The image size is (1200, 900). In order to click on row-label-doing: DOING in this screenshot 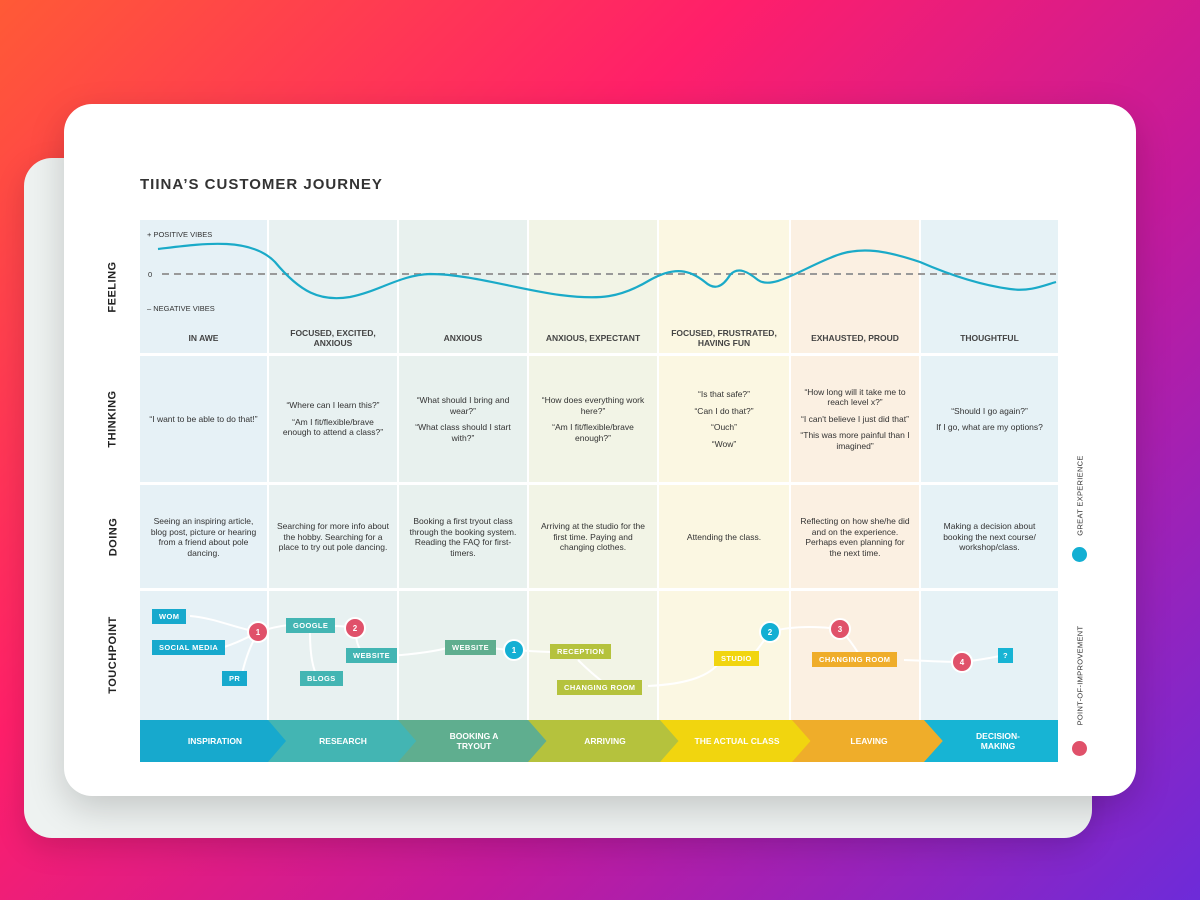, I will do `click(113, 537)`.